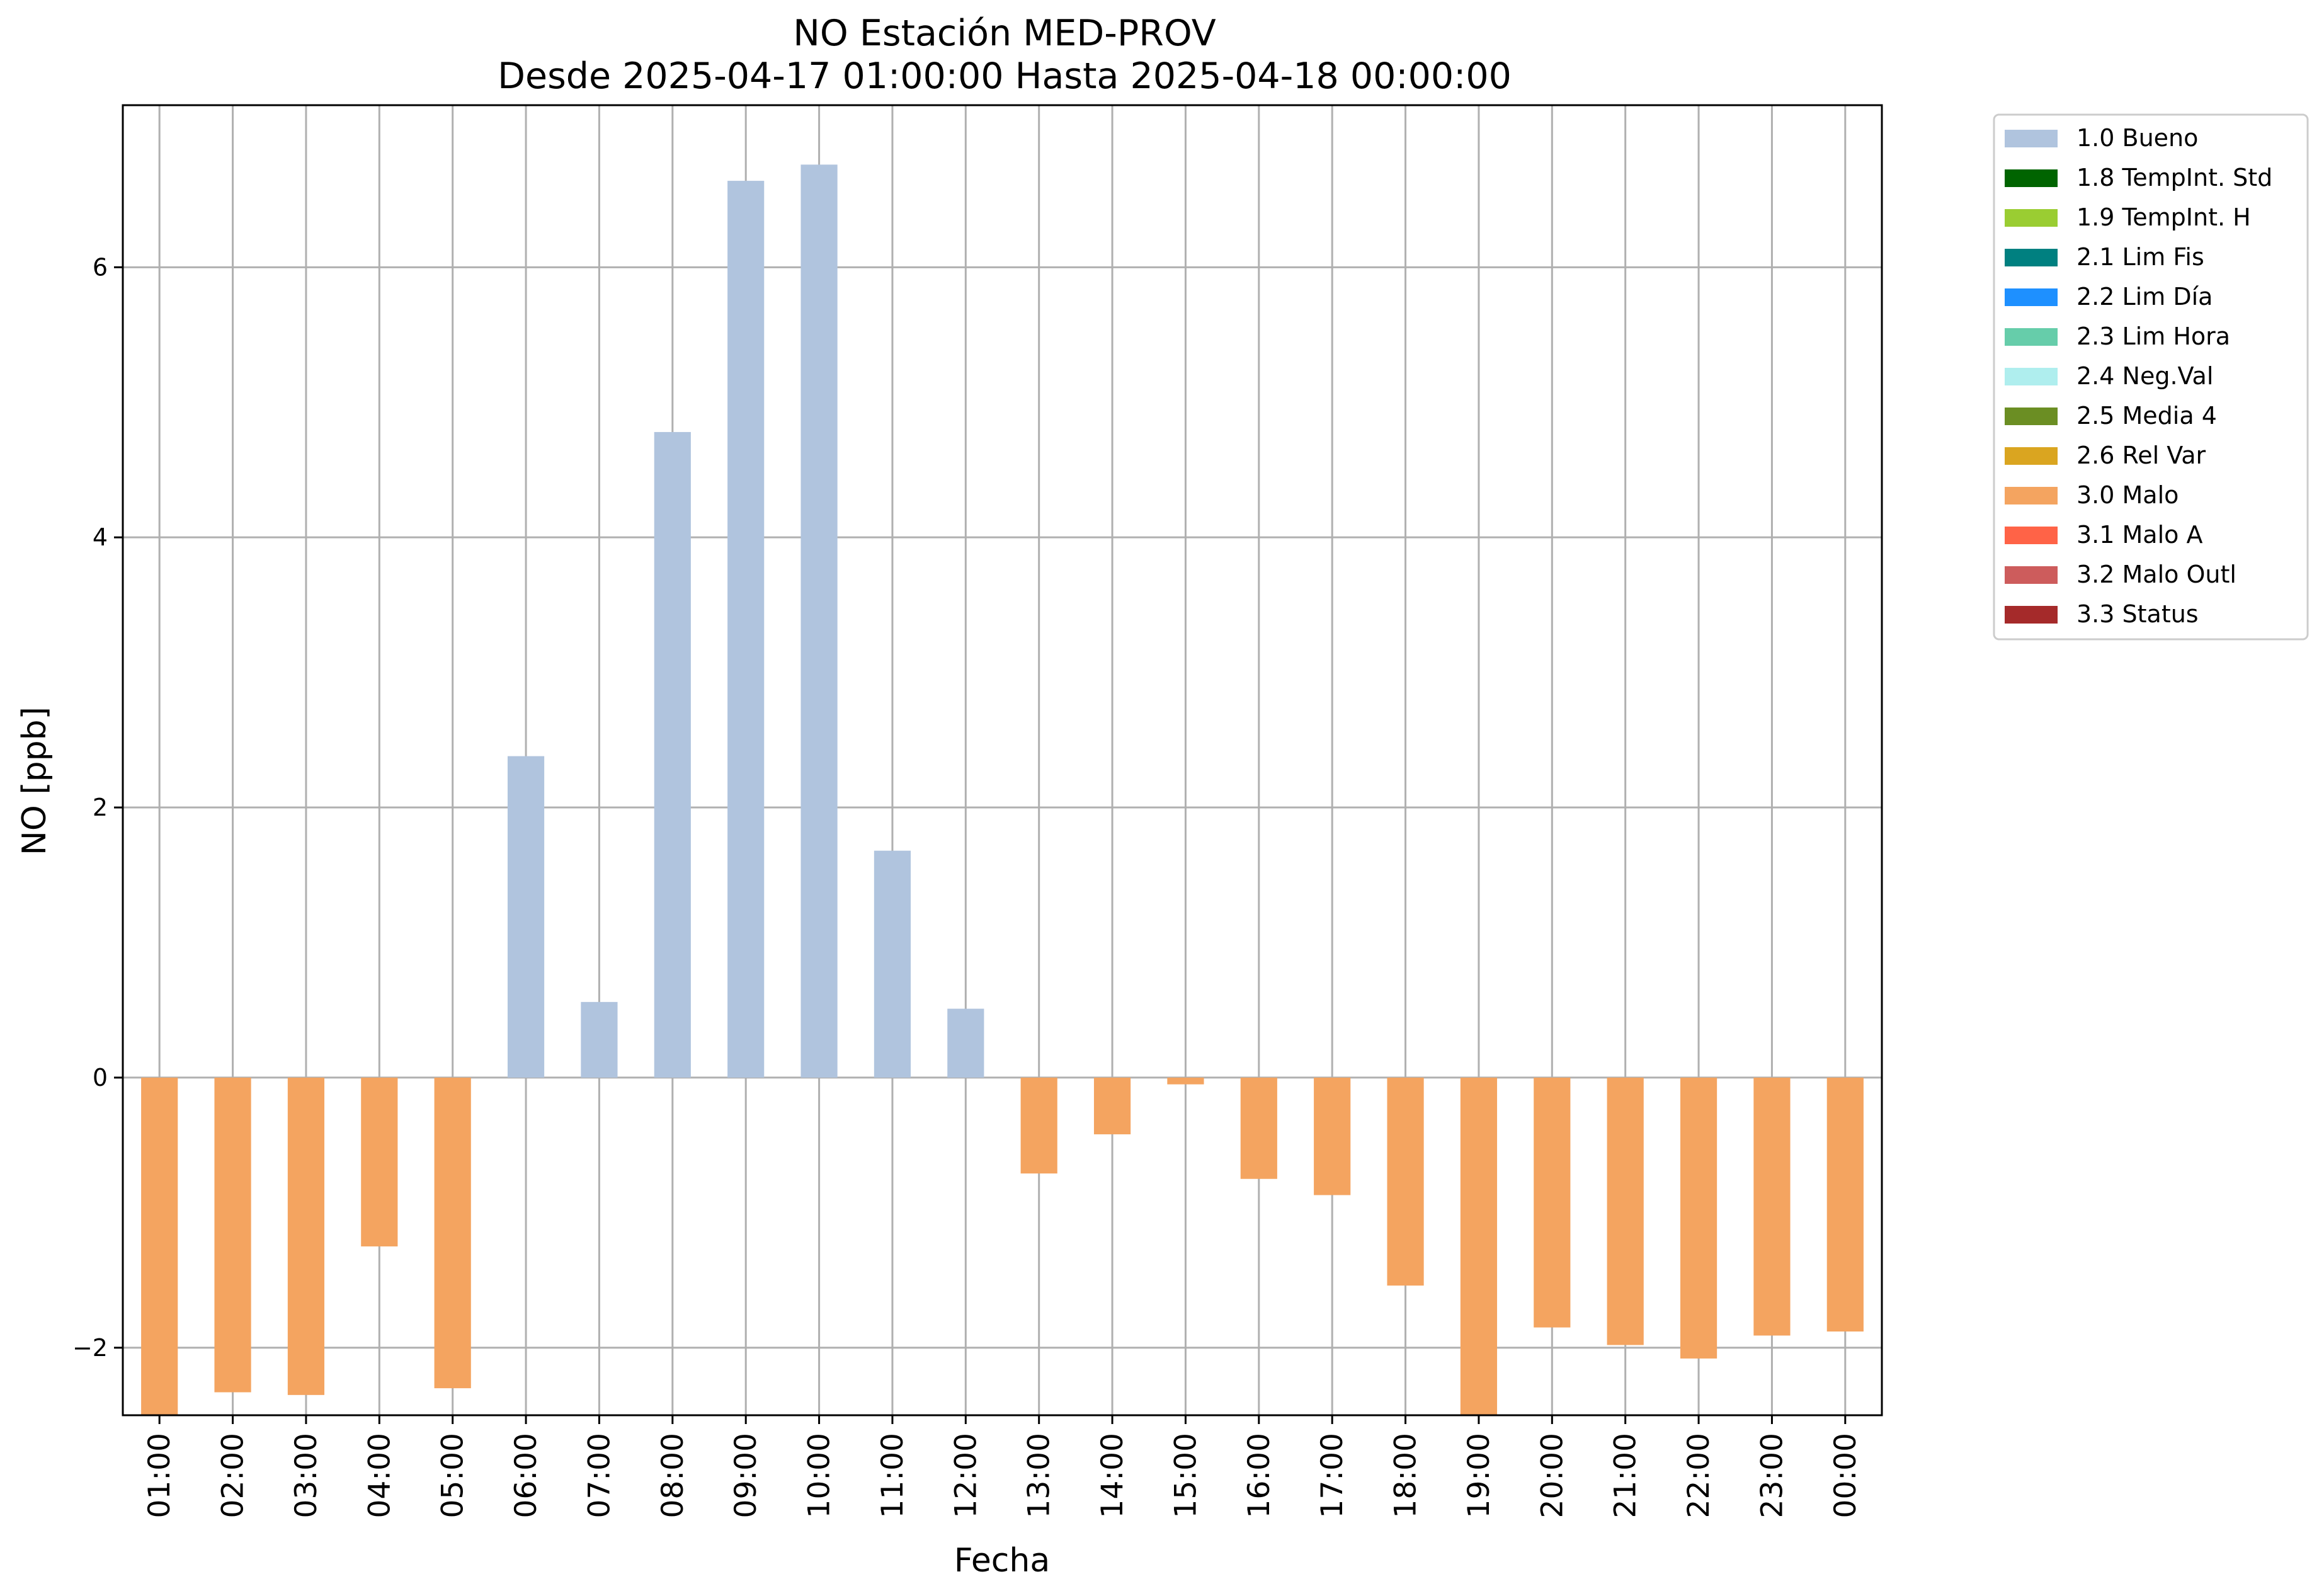  I want to click on legend-label: 3.1 Malo A, so click(2139, 535).